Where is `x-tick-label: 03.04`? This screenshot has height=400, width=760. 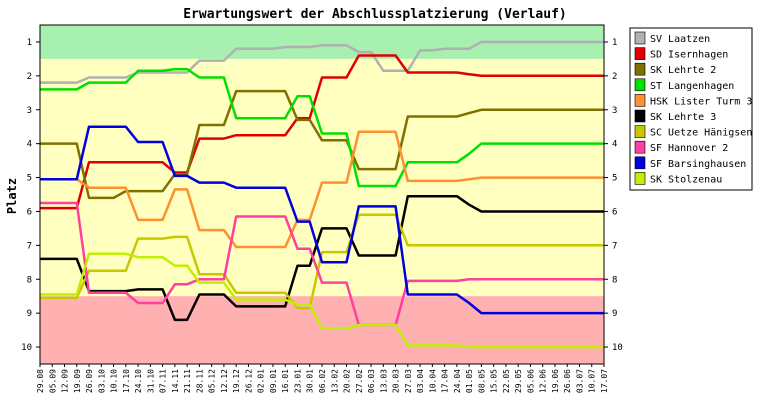 x-tick-label: 03.04 is located at coordinates (420, 381).